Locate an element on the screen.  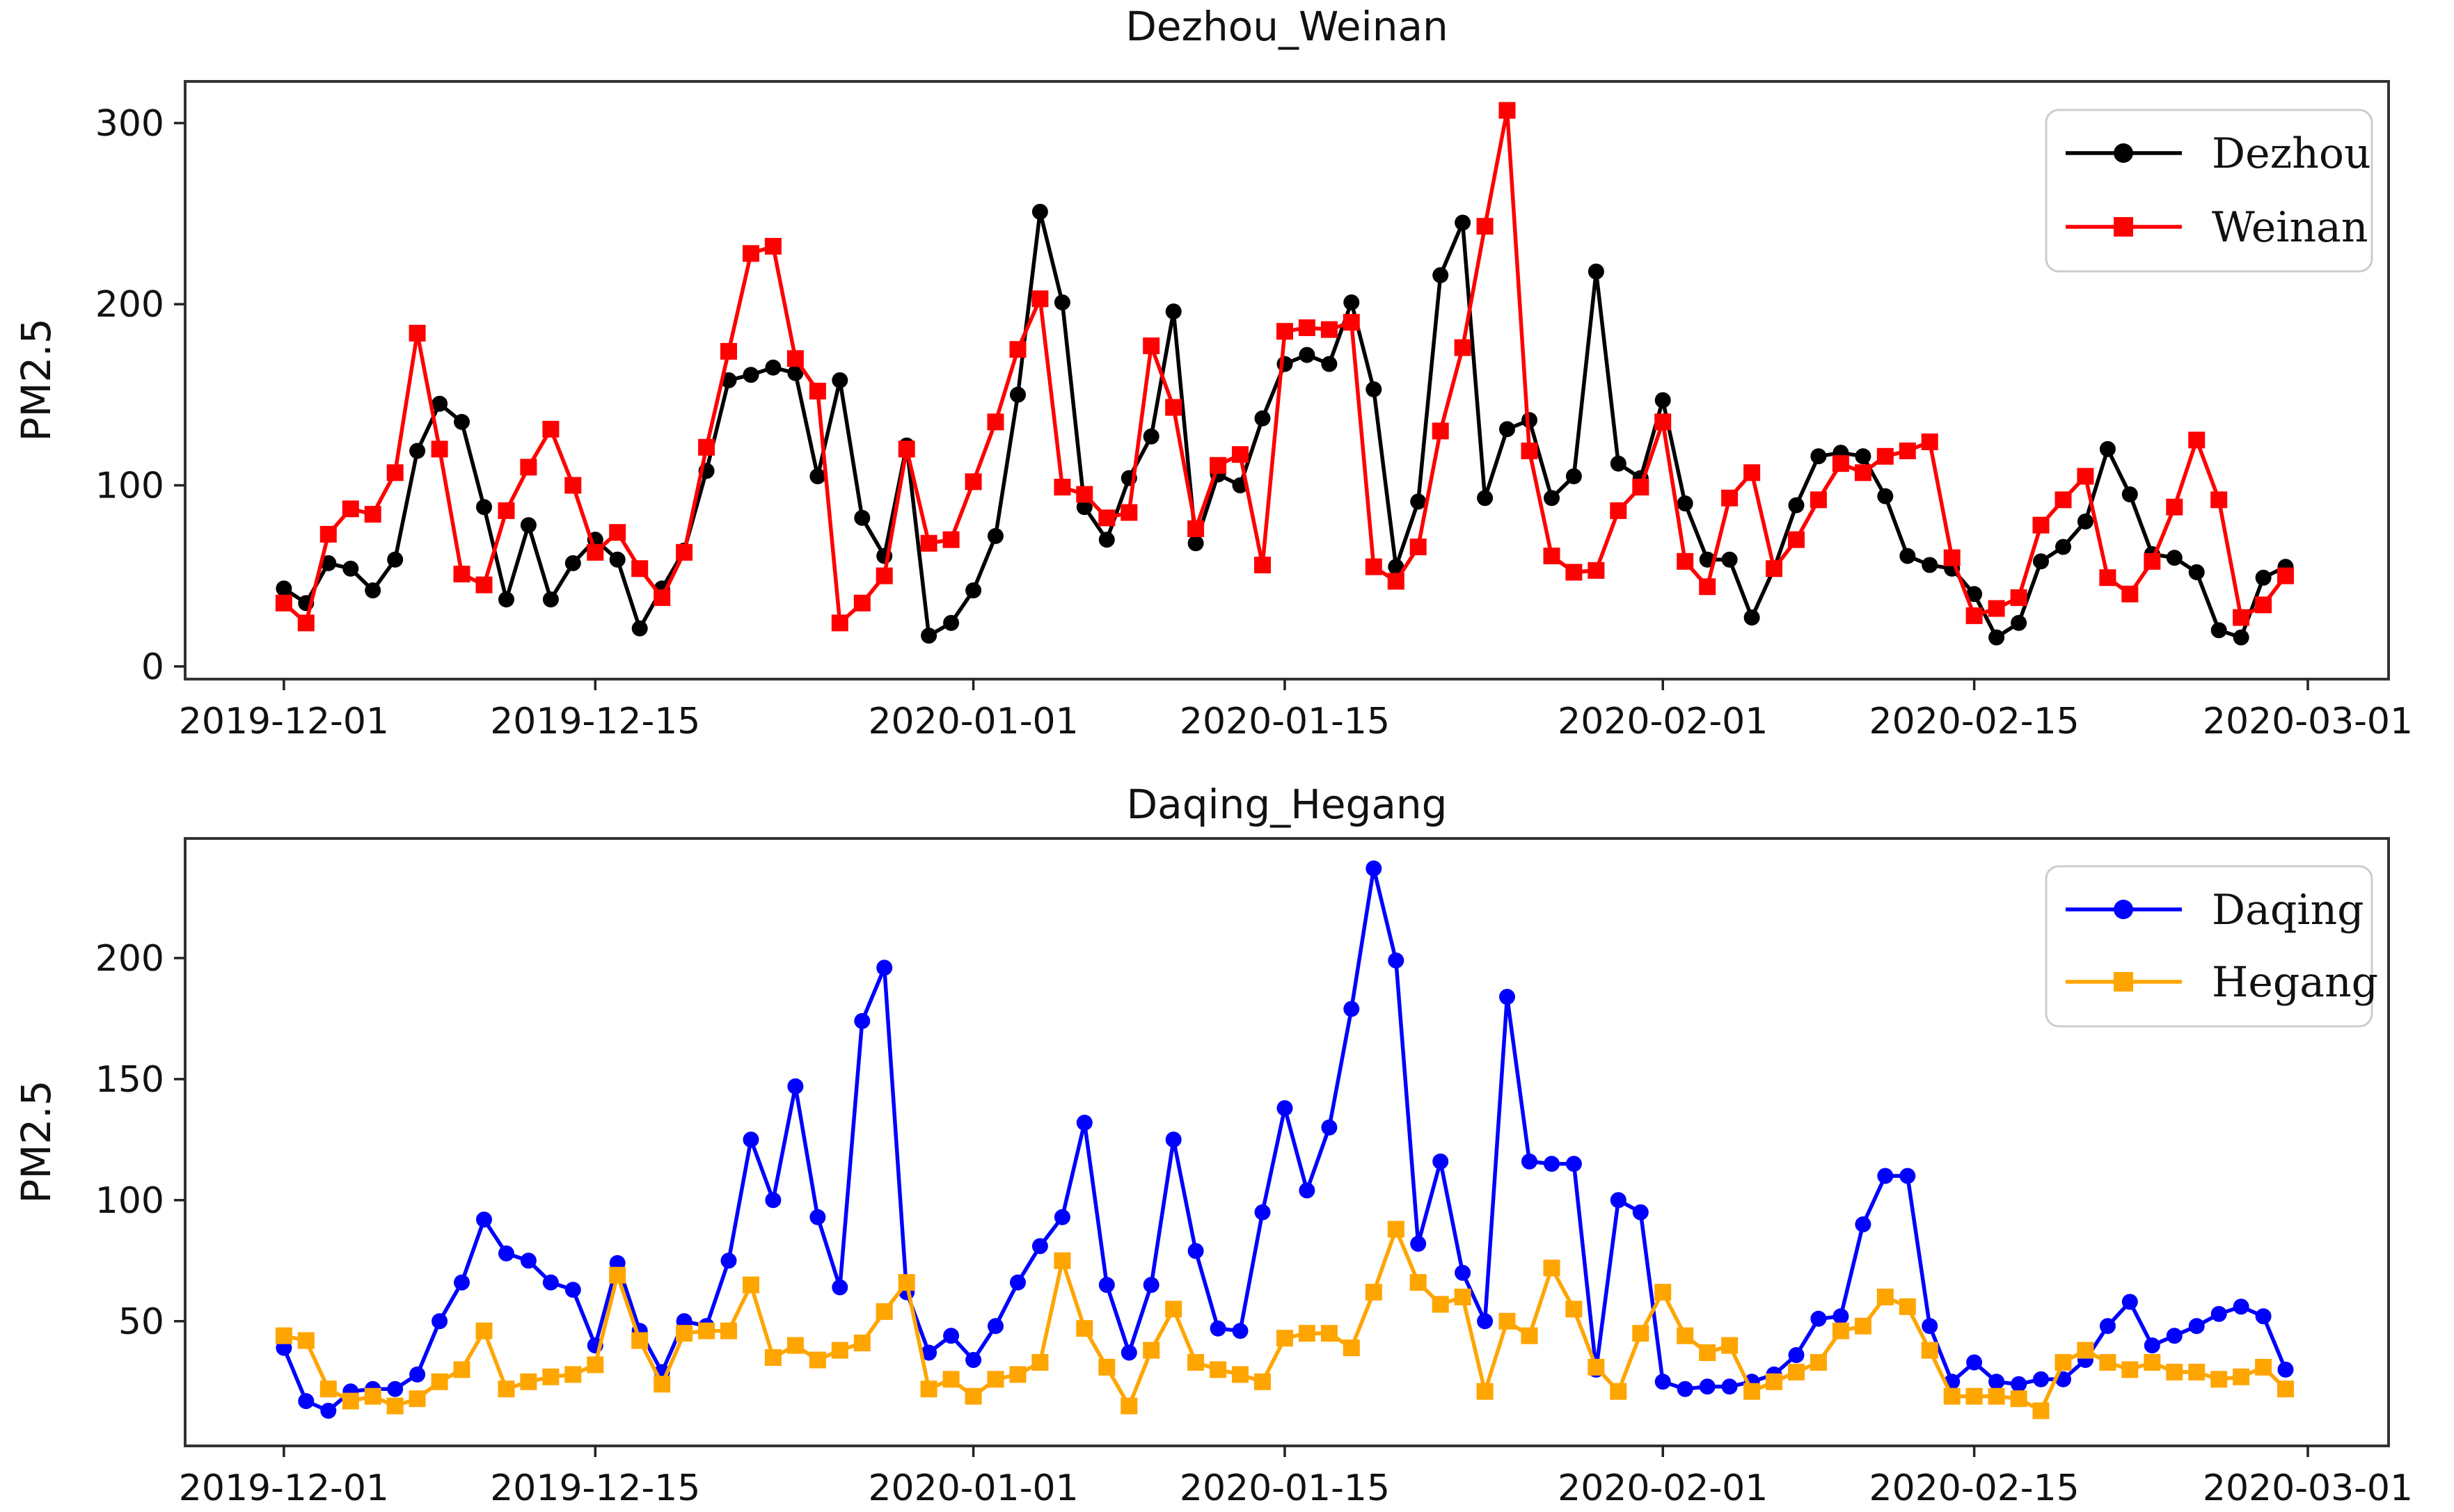
y-tick-label: 0 is located at coordinates (152, 667).